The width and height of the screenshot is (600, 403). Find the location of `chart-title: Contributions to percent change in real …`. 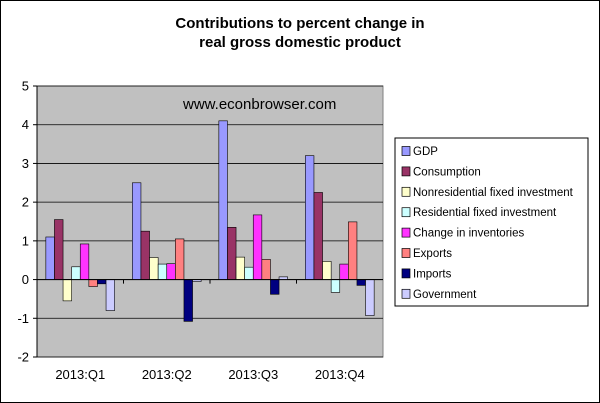

chart-title: Contributions to percent change in real … is located at coordinates (300, 33).